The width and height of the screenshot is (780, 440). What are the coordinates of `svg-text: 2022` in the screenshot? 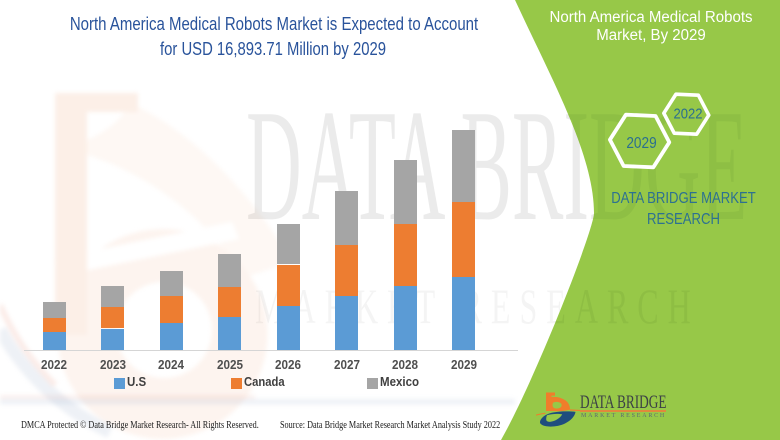 It's located at (688, 113).